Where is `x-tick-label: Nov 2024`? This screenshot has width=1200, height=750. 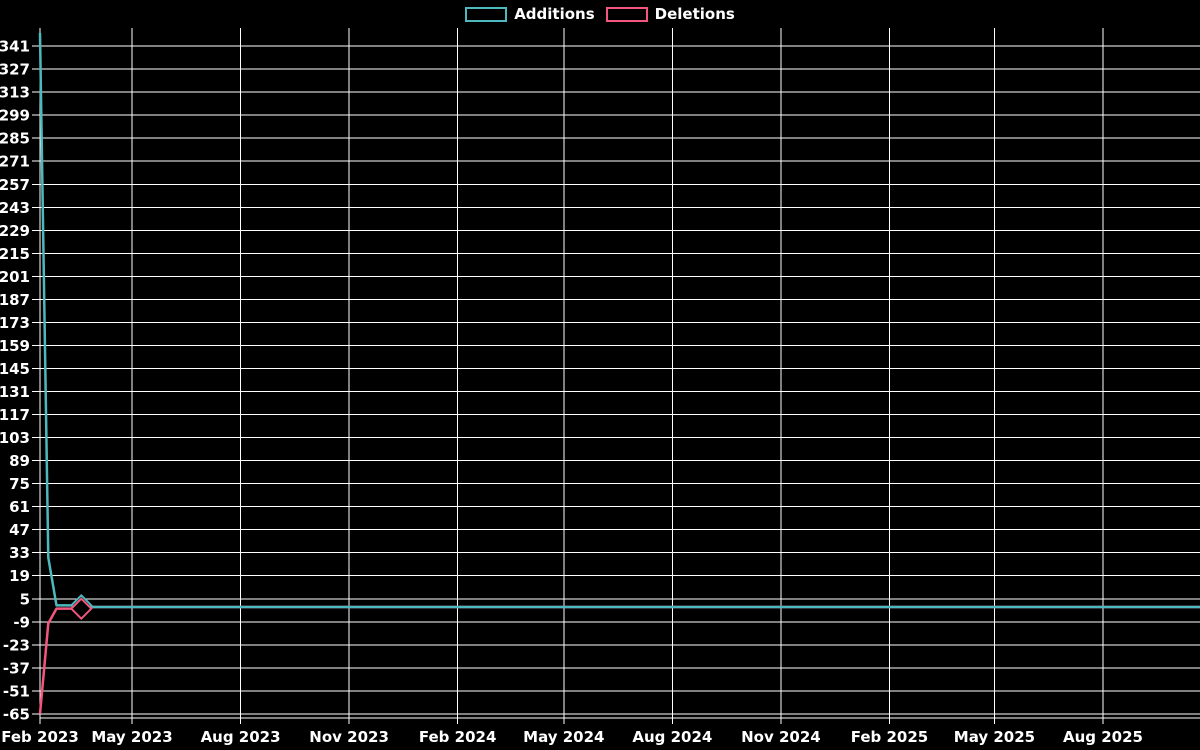 x-tick-label: Nov 2024 is located at coordinates (781, 737).